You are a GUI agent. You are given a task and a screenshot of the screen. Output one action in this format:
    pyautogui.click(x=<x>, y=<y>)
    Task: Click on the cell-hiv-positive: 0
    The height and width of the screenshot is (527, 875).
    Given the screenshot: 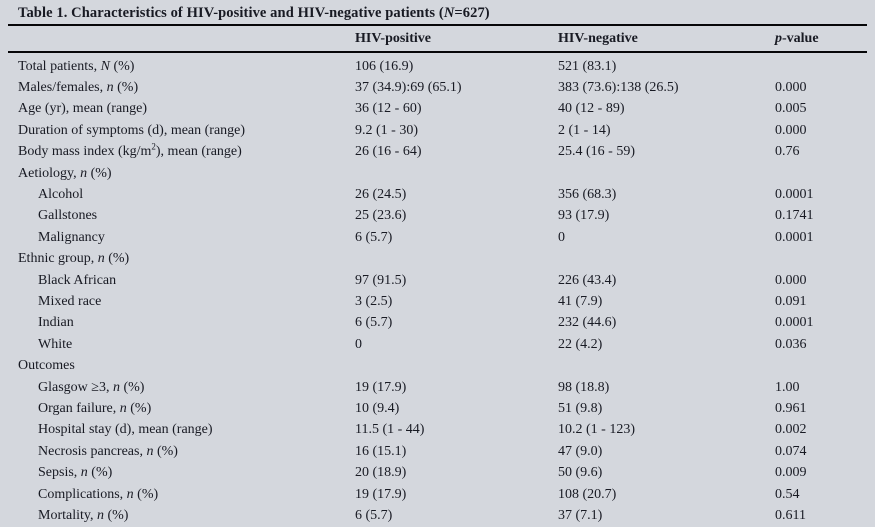 What is the action you would take?
    pyautogui.click(x=358, y=344)
    